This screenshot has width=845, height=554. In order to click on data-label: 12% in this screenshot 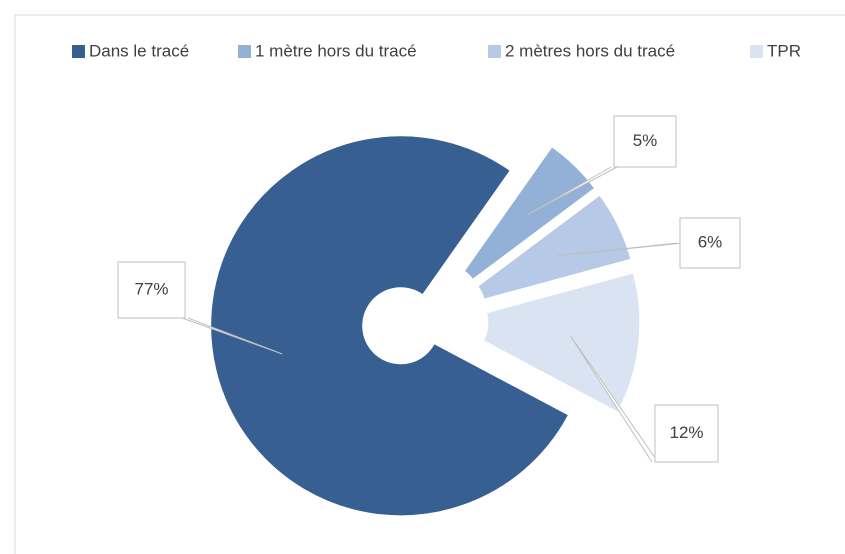, I will do `click(686, 432)`.